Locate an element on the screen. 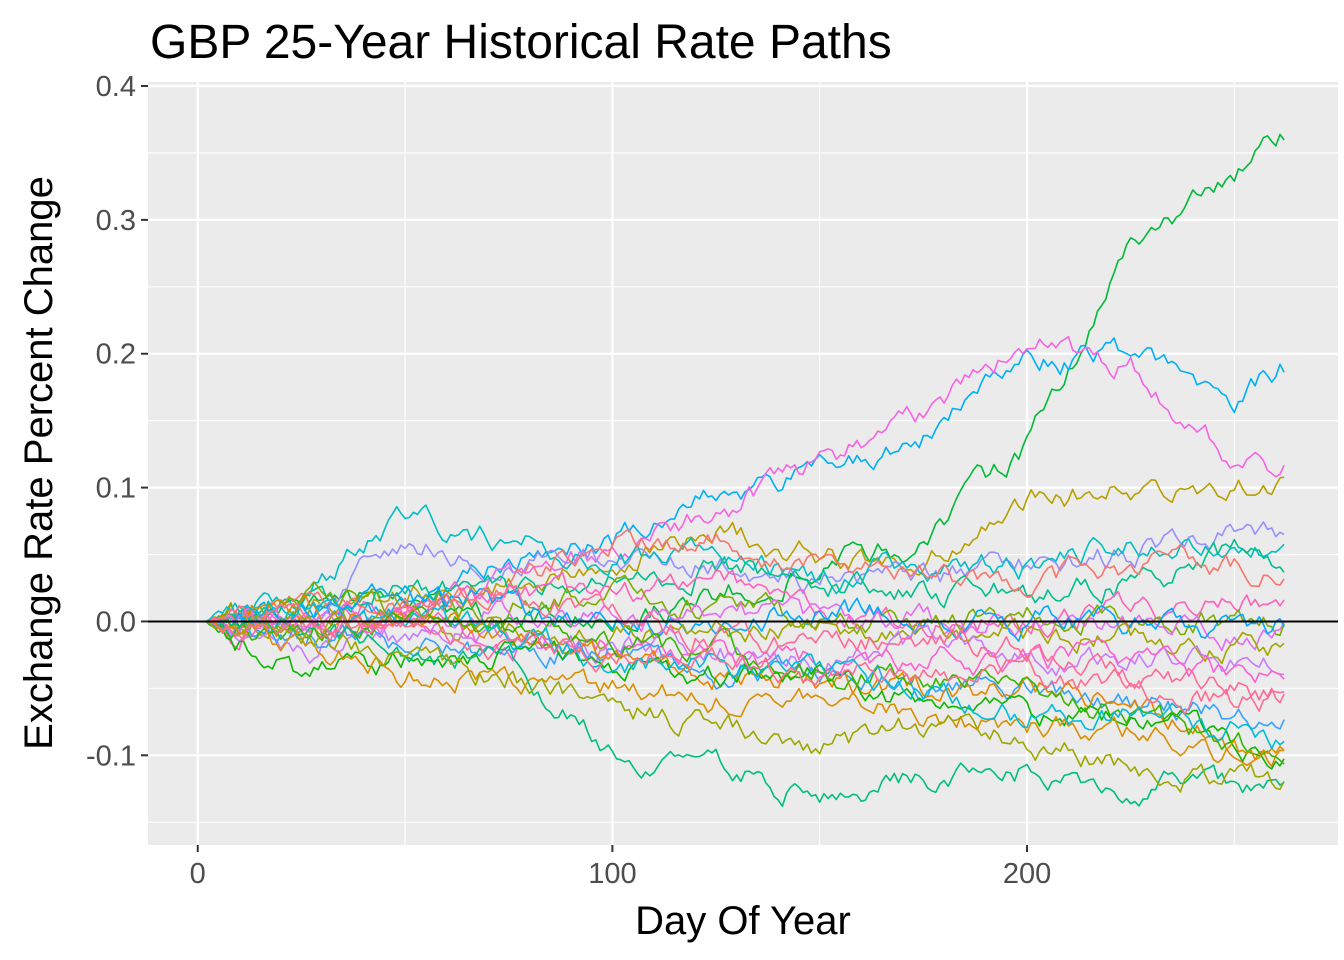 This screenshot has width=1344, height=960. y-tick-label: 0.1 is located at coordinates (116, 489).